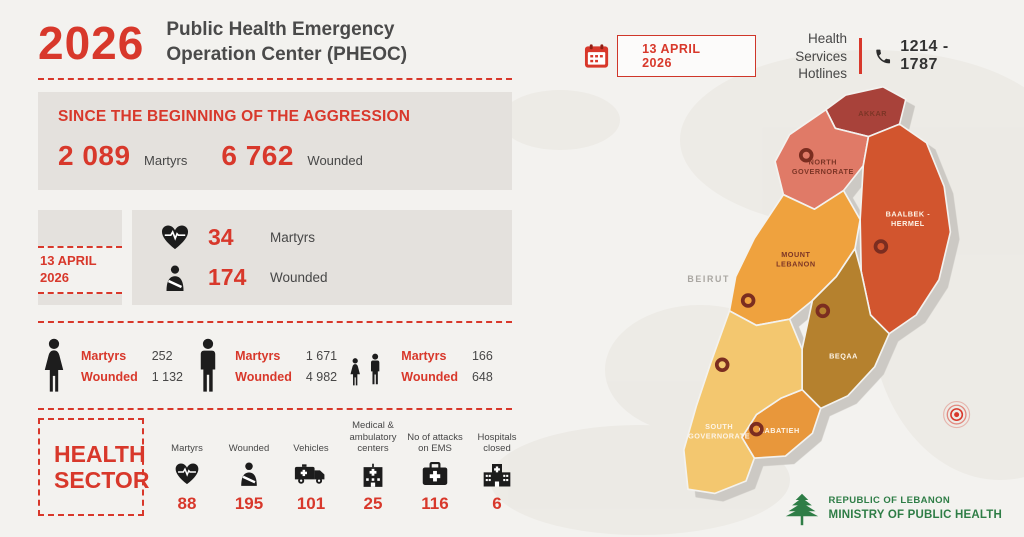 Image resolution: width=1024 pixels, height=537 pixels. What do you see at coordinates (365, 369) in the screenshot?
I see `children-icon` at bounding box center [365, 369].